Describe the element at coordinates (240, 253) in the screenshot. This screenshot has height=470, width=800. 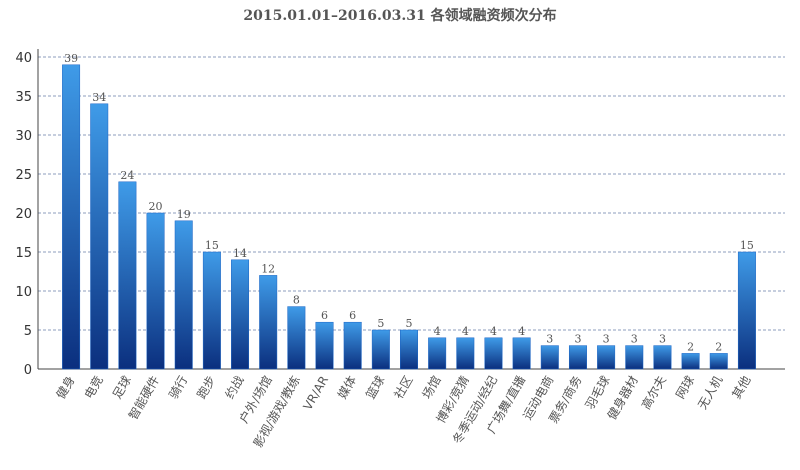
I see `value-label: 14` at that location.